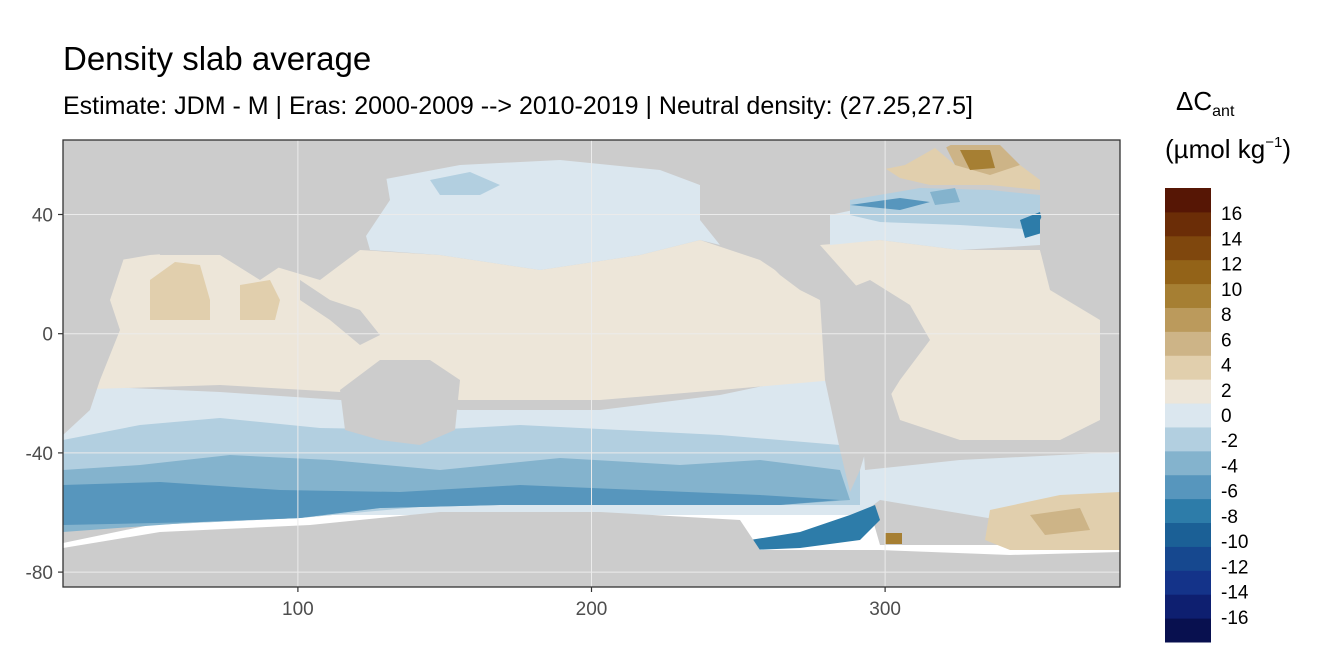  I want to click on legend-title-line1: ΔCant, so click(1205, 103).